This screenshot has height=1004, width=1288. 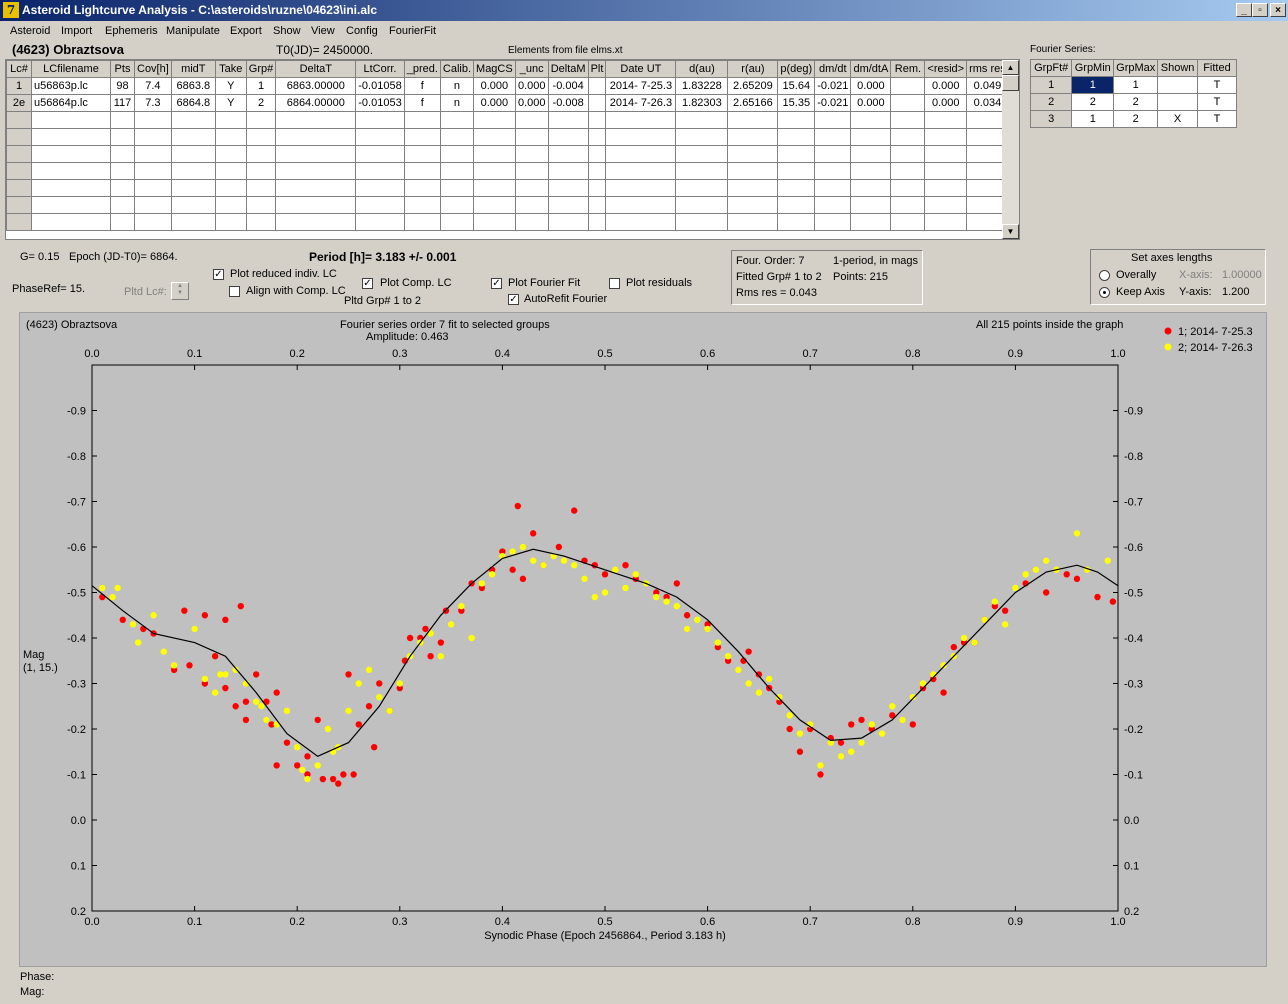 I want to click on fourier-row-header: 3, so click(x=1051, y=119).